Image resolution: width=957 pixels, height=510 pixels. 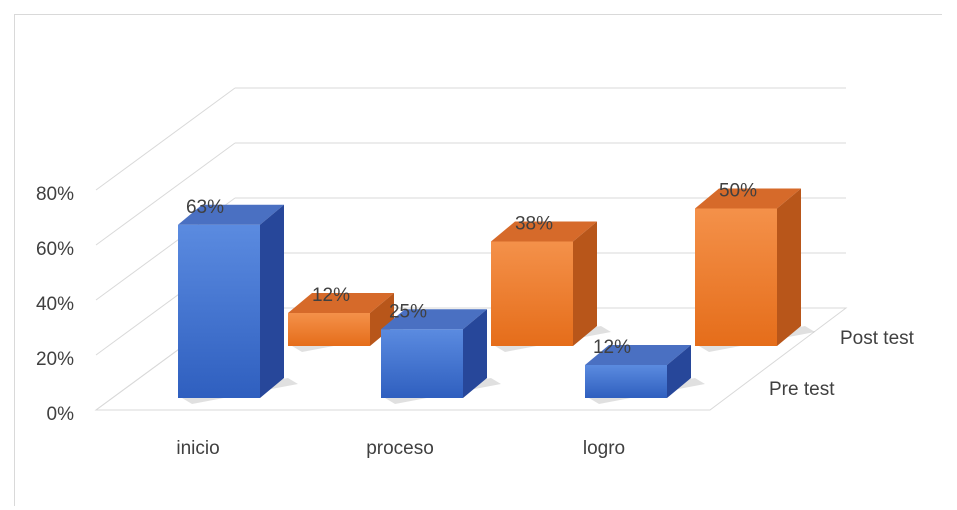 What do you see at coordinates (231, 214) in the screenshot?
I see `bar-pre-inicio-top` at bounding box center [231, 214].